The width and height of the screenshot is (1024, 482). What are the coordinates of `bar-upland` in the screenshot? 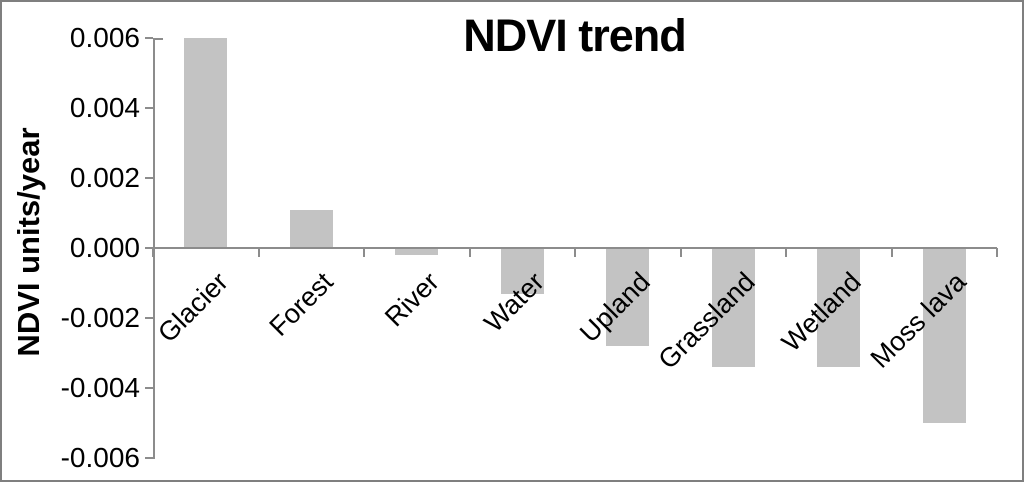 It's located at (628, 297).